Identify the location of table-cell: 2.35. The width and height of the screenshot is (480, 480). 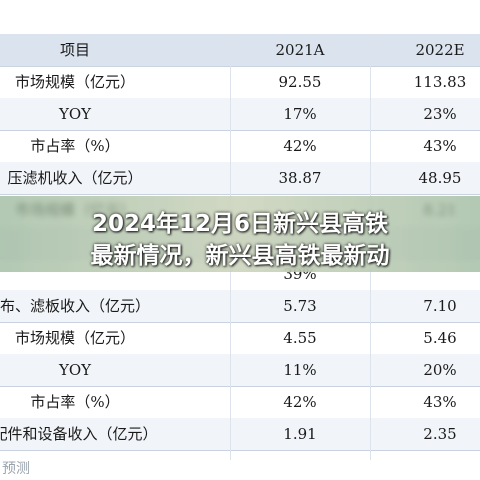
(440, 434).